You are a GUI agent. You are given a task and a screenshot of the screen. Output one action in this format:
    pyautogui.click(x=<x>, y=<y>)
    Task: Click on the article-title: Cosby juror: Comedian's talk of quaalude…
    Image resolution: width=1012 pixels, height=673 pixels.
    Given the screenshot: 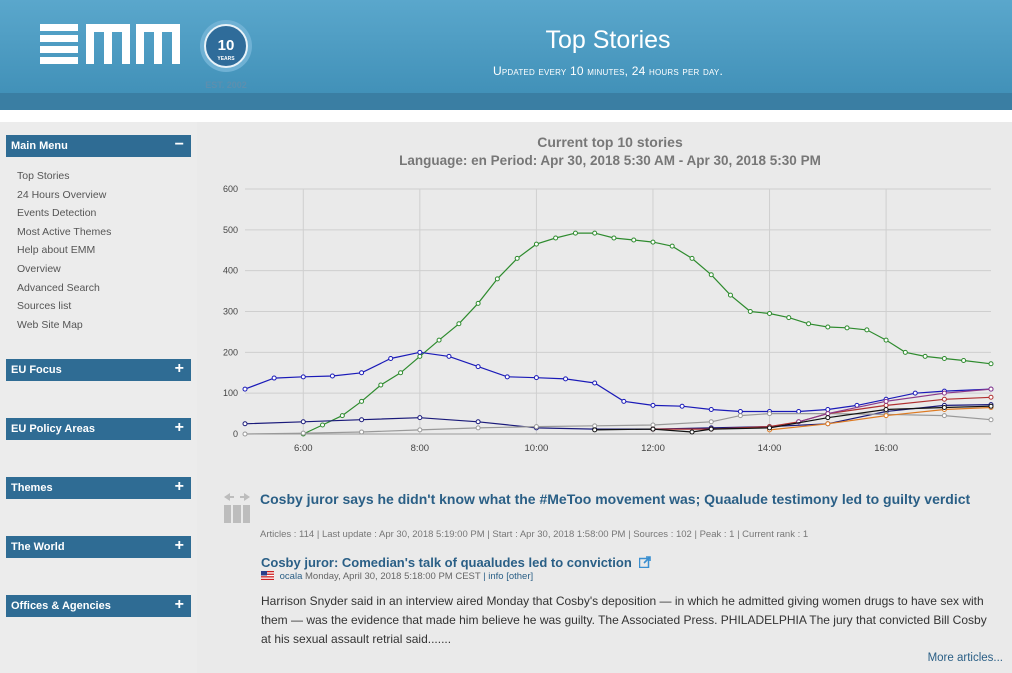 What is the action you would take?
    pyautogui.click(x=446, y=562)
    